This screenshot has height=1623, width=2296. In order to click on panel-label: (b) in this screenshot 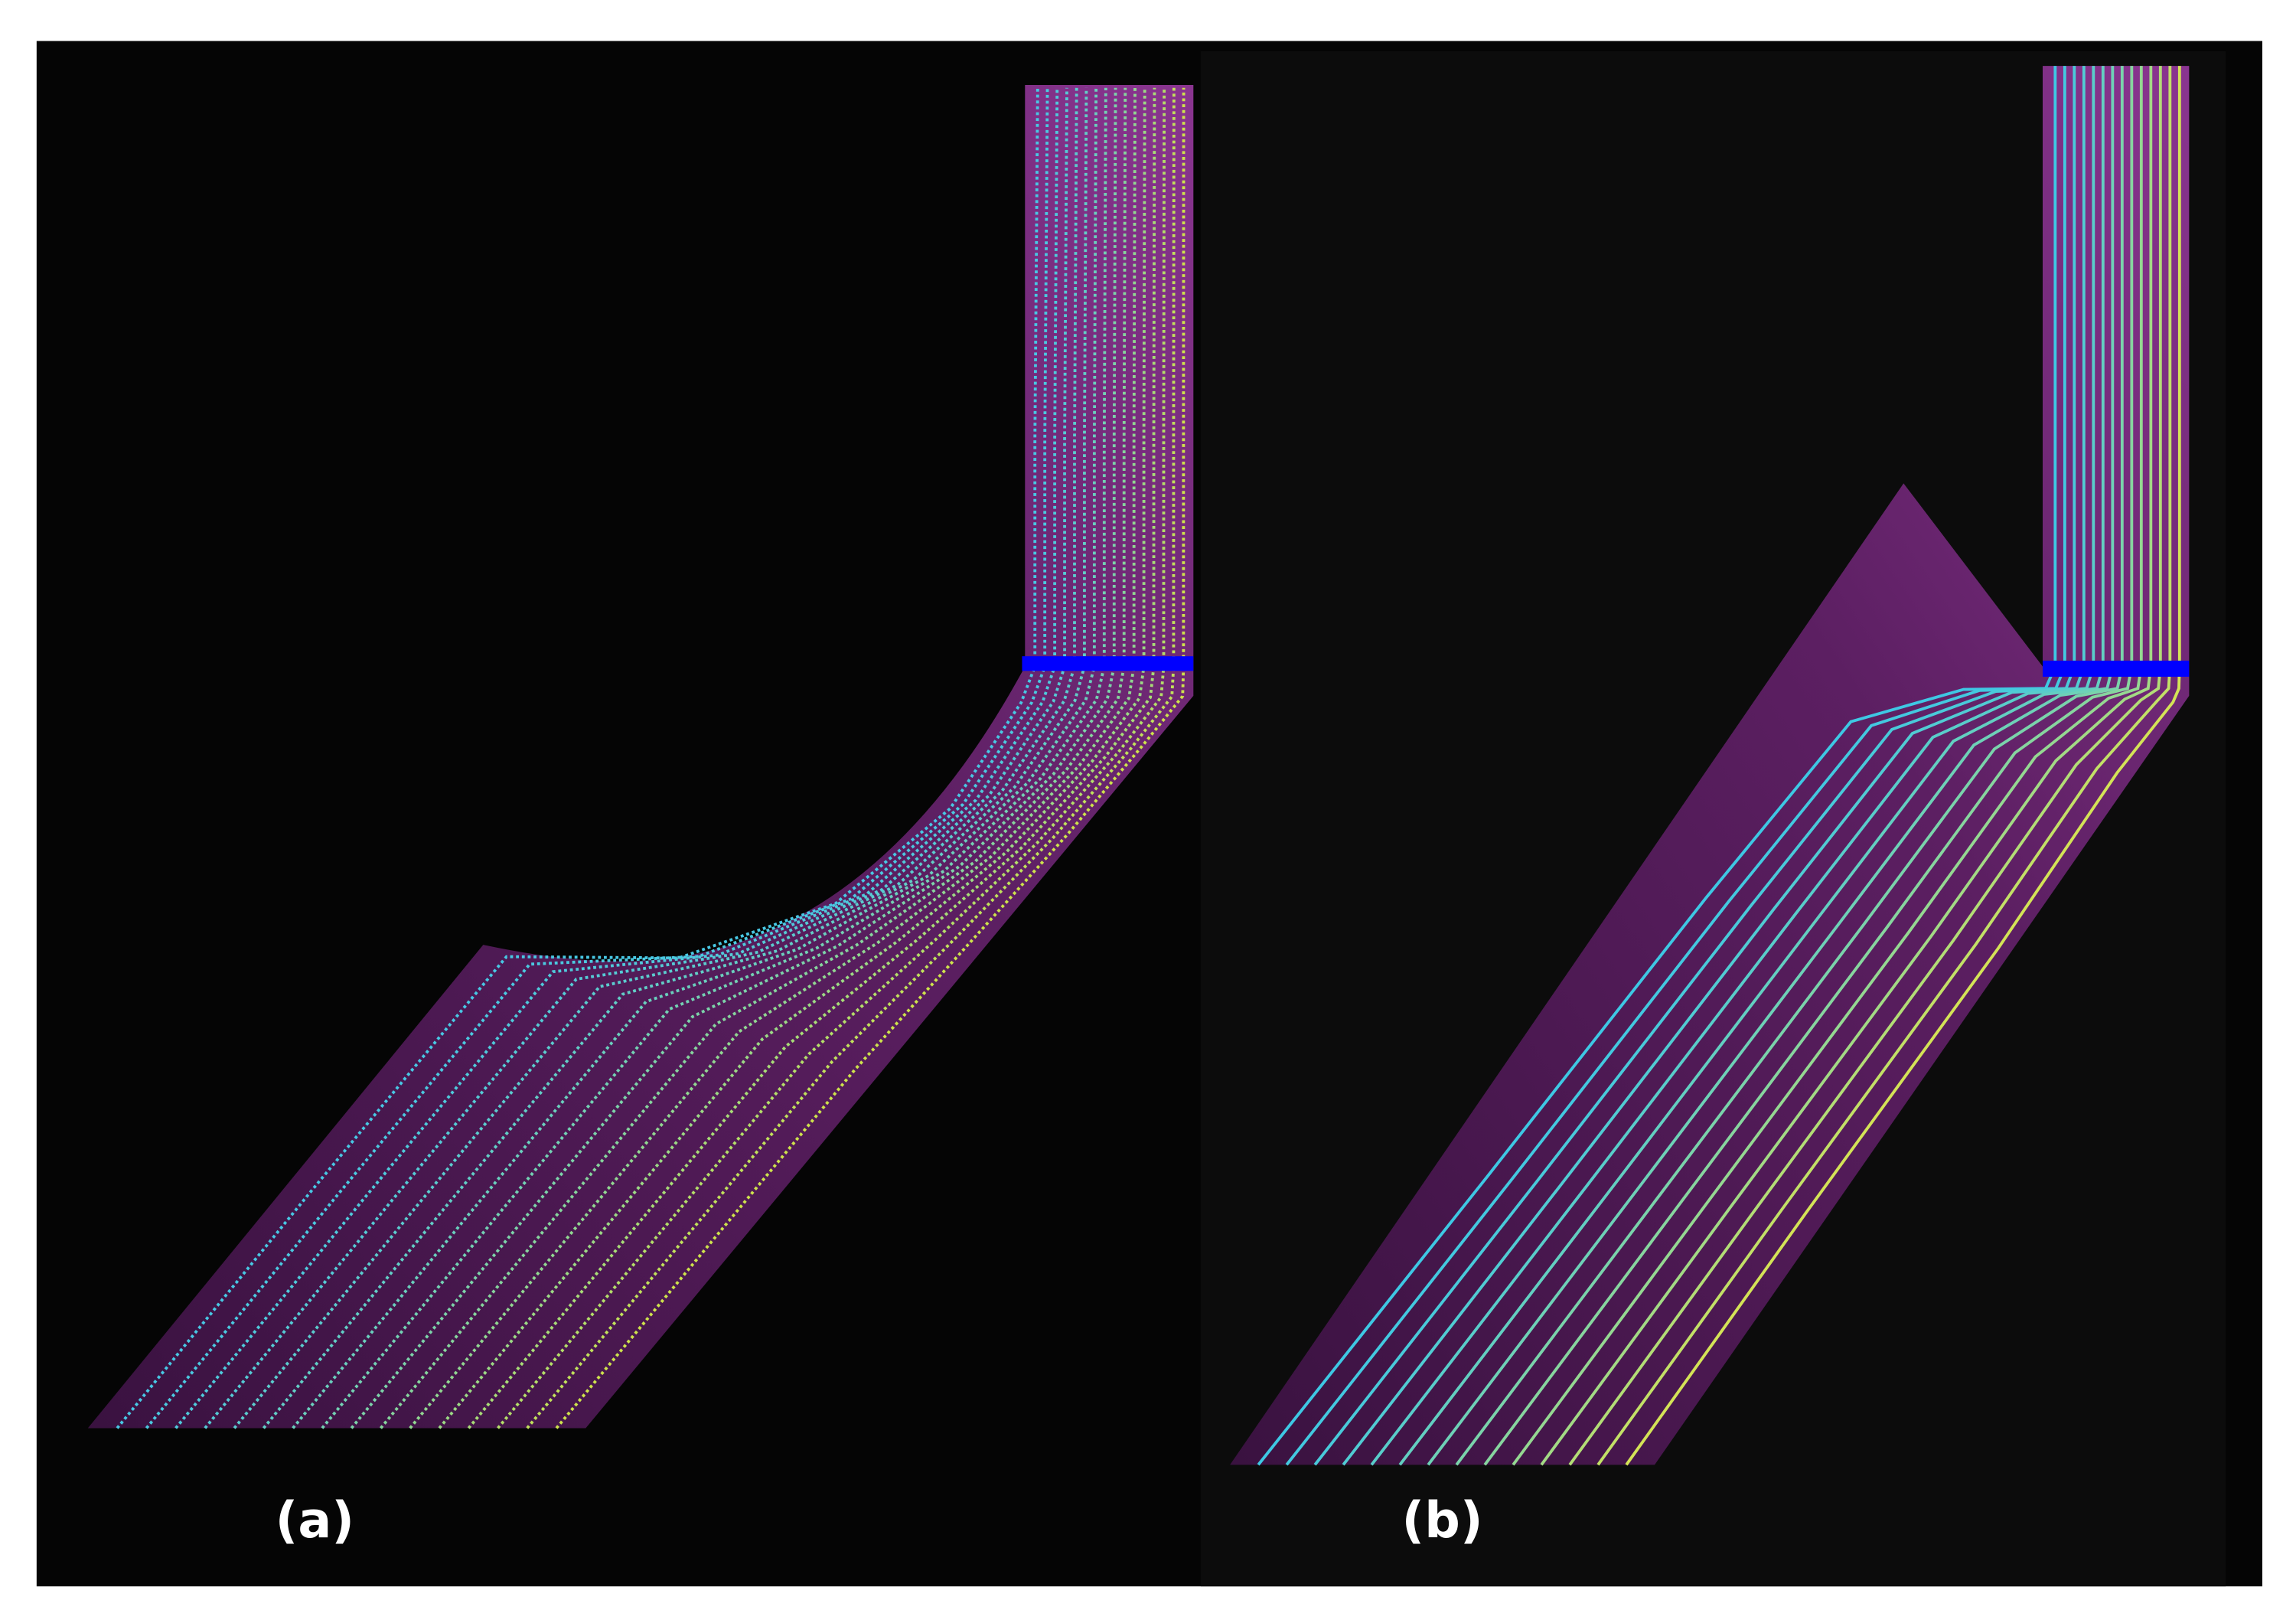, I will do `click(1442, 1521)`.